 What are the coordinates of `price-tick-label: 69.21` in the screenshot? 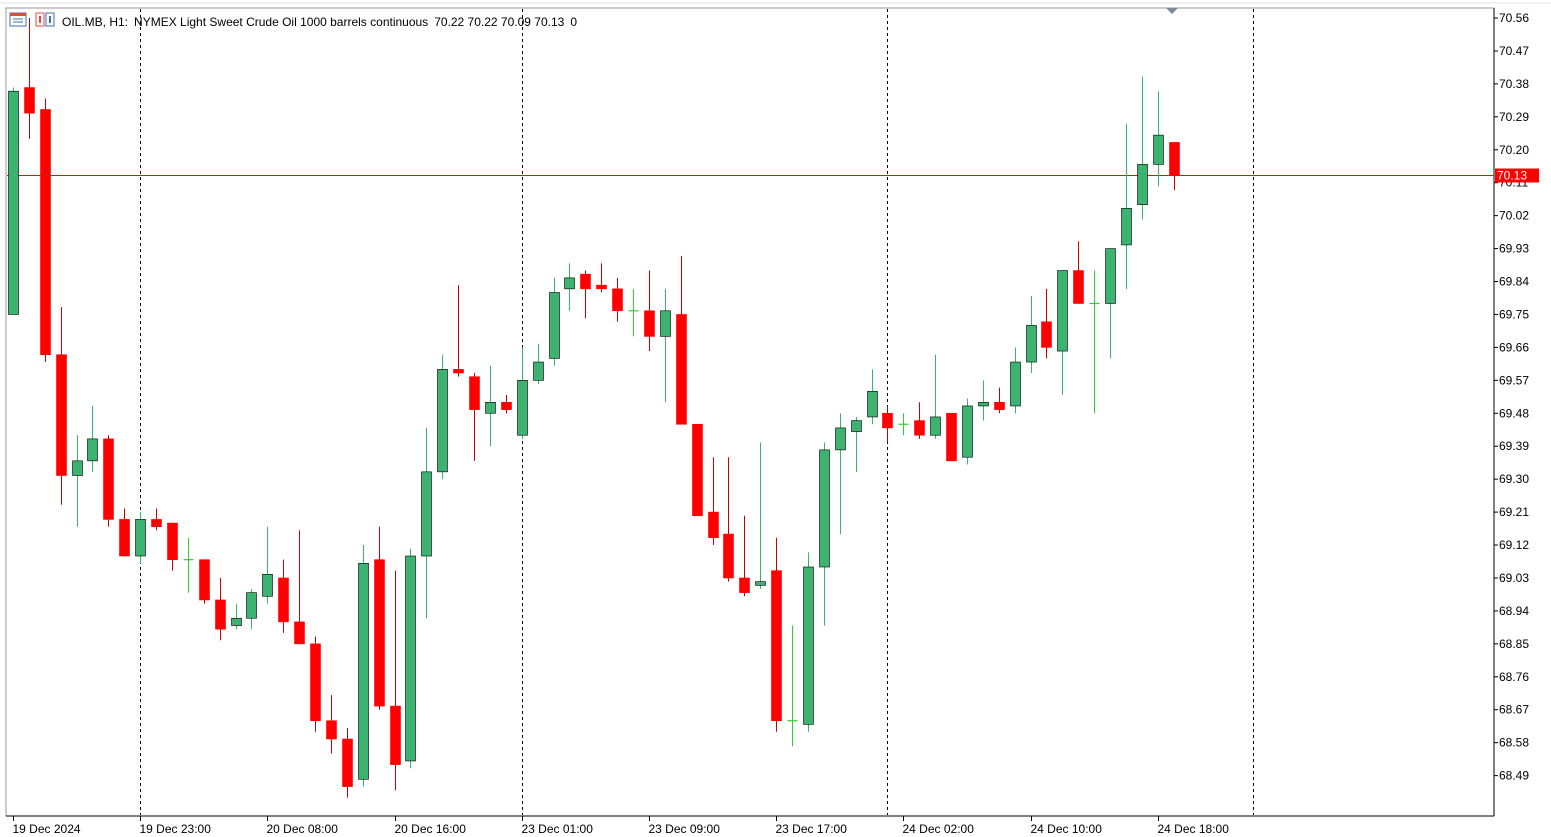 It's located at (1514, 512).